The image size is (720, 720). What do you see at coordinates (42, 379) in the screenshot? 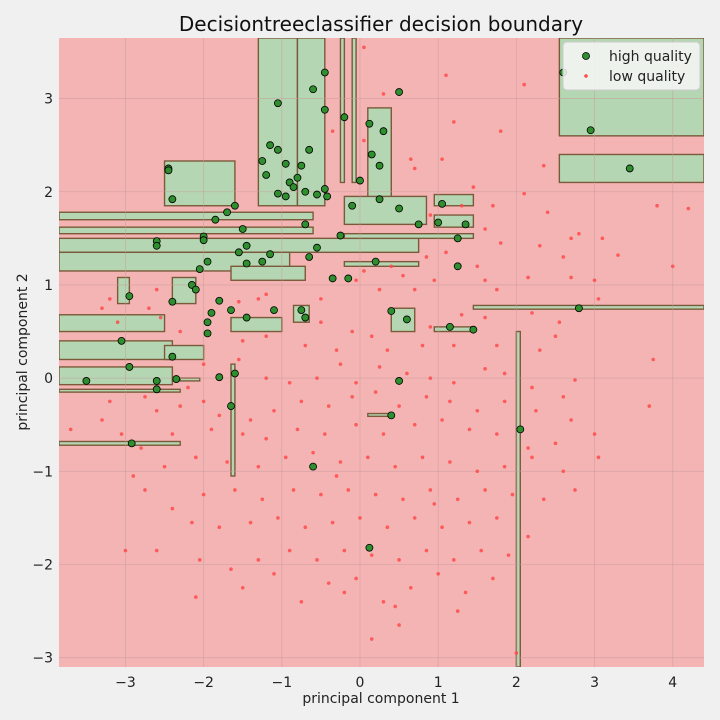
I see `y-tick-labels: −3 −2 −1 0 1 2 3` at bounding box center [42, 379].